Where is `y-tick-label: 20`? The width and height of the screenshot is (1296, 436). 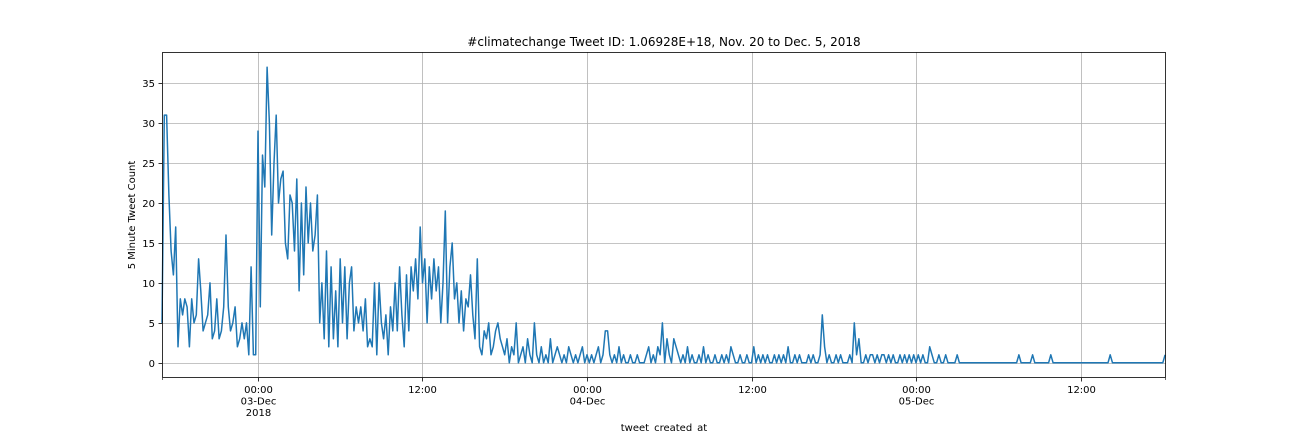 y-tick-label: 20 is located at coordinates (148, 204).